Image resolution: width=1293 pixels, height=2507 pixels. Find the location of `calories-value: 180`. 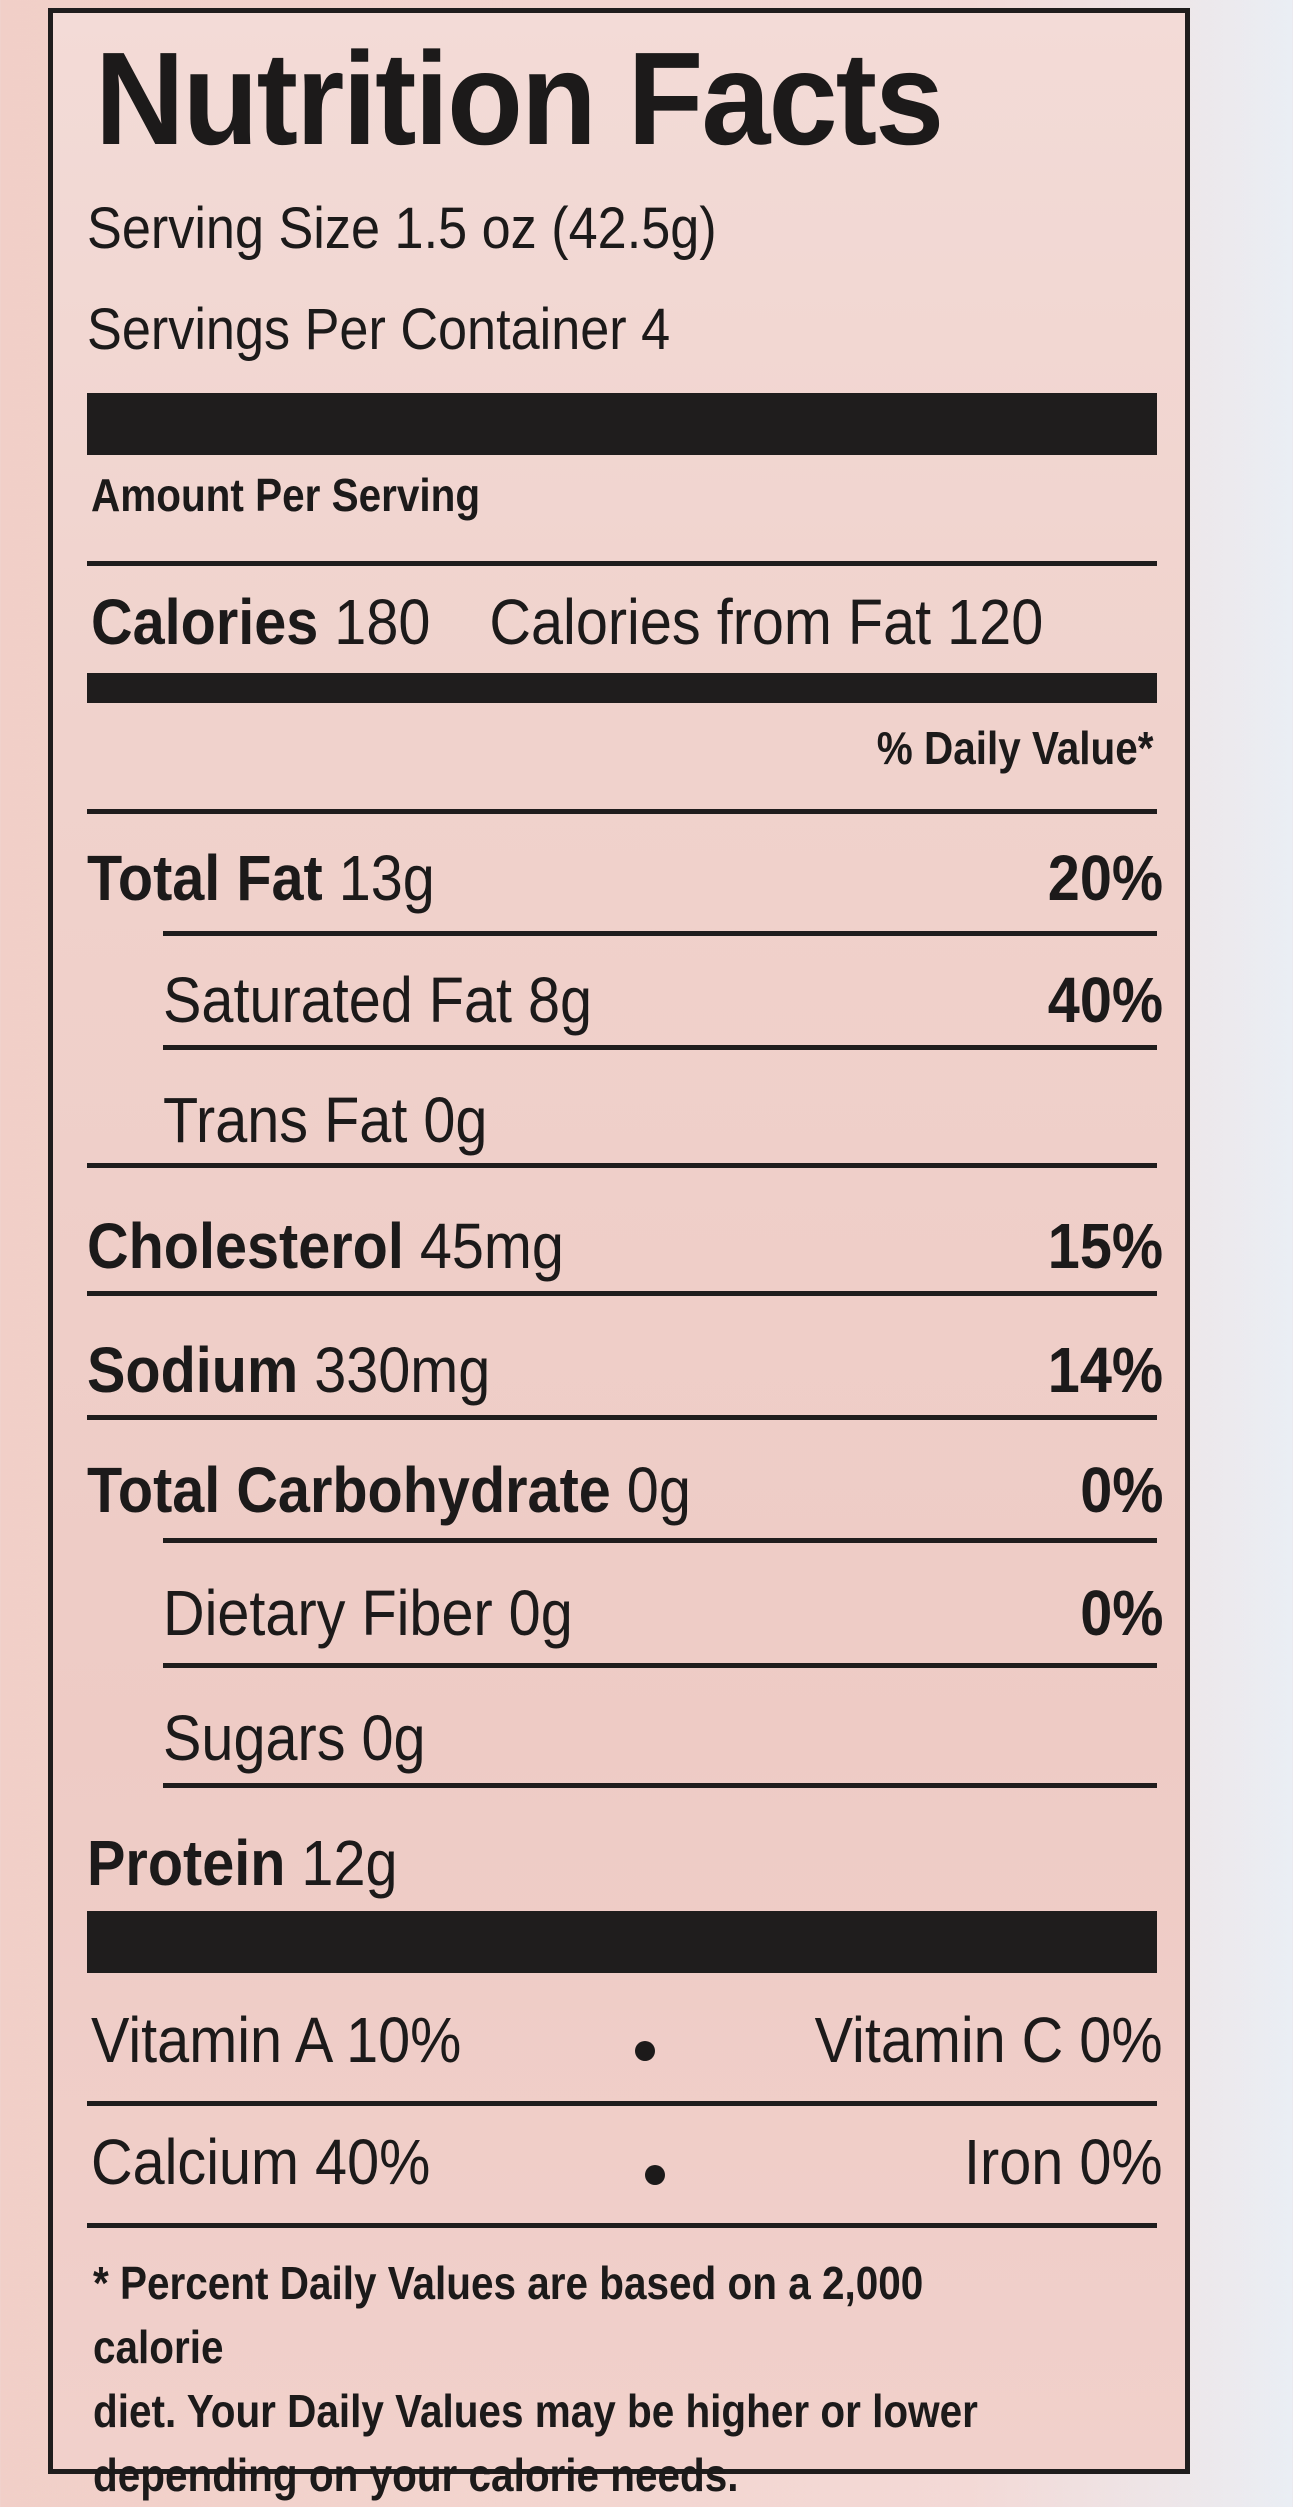

calories-value: 180 is located at coordinates (382, 622).